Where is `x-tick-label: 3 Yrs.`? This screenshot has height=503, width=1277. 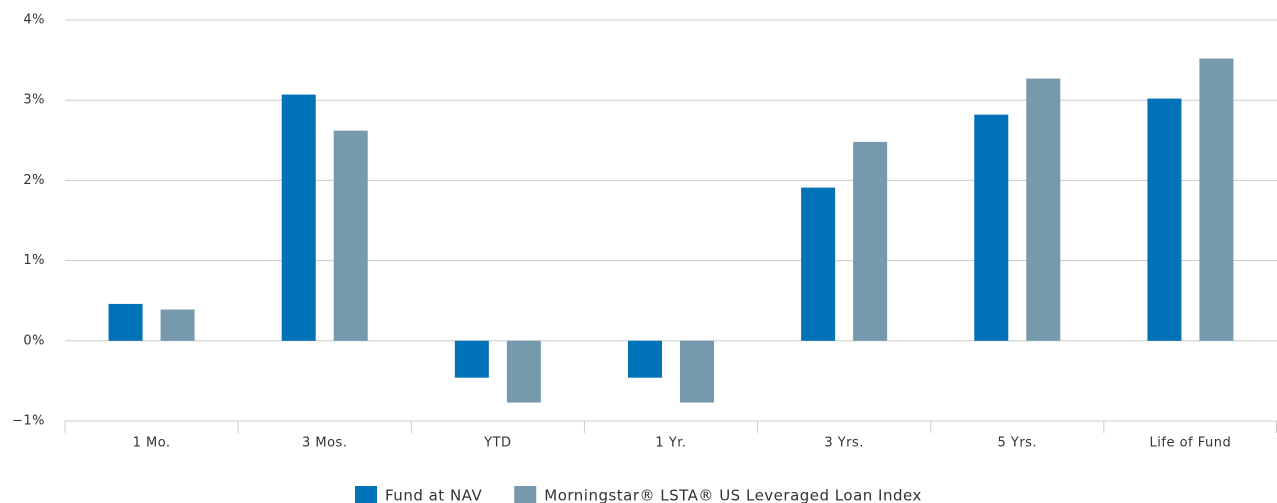
x-tick-label: 3 Yrs. is located at coordinates (844, 443).